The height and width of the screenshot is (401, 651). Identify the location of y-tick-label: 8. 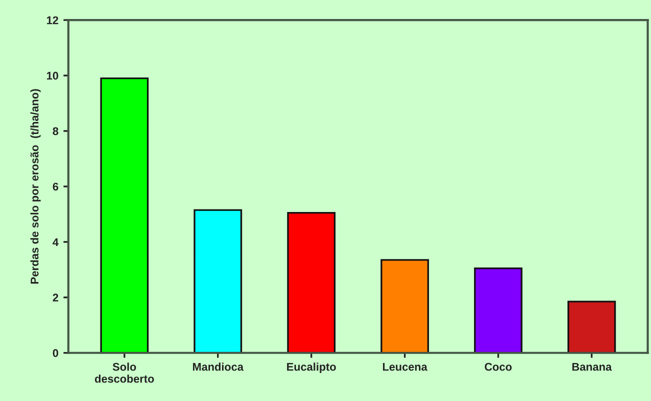
(55, 131).